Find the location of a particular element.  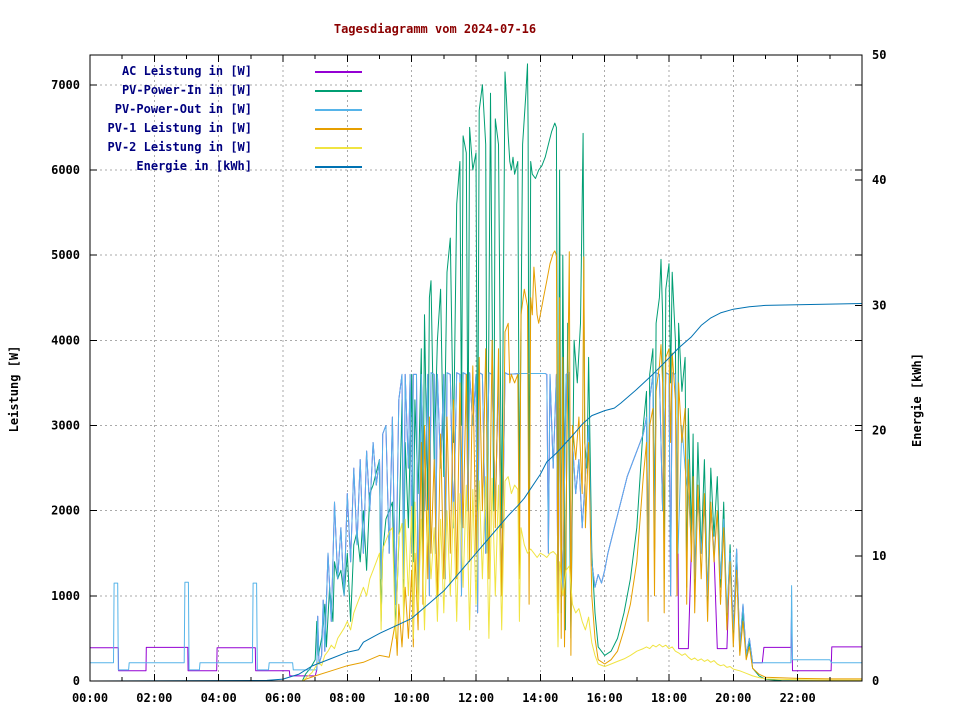

legend-entry-ac-leistung-in-w: AC Leistung in [W] is located at coordinates (235, 72).